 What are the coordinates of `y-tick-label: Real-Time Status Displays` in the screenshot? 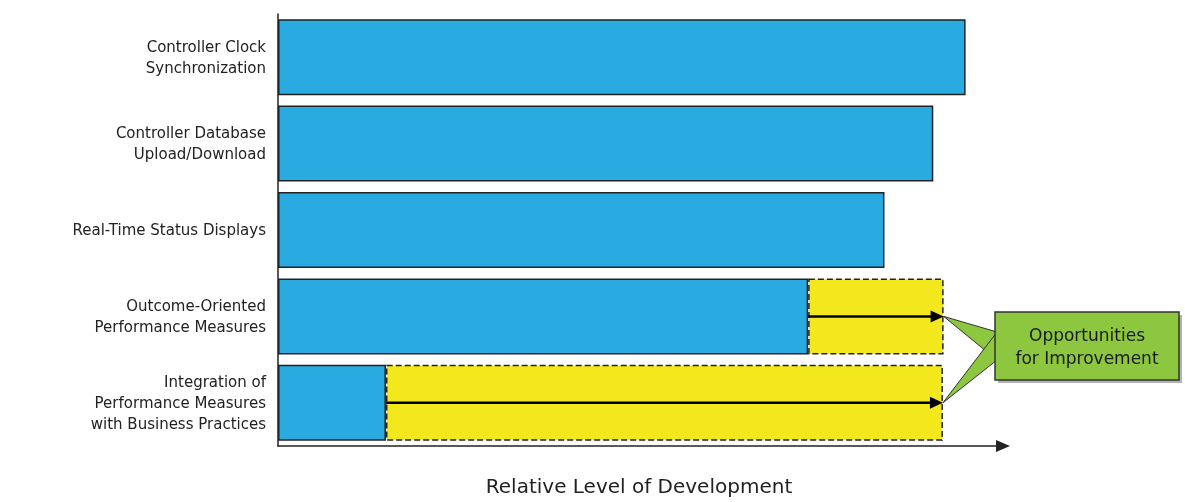 It's located at (169, 230).